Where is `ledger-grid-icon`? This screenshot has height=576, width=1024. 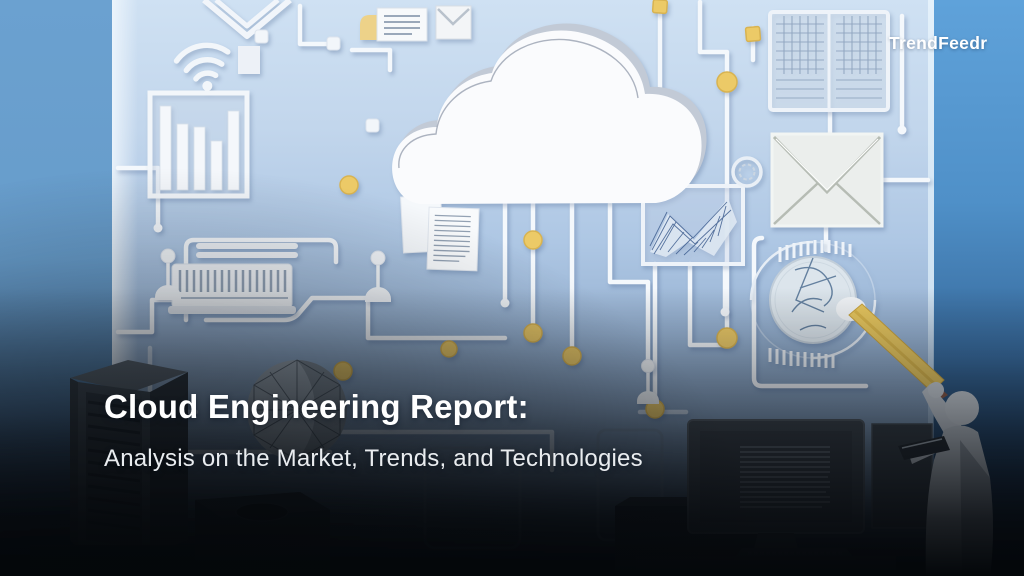 ledger-grid-icon is located at coordinates (829, 61).